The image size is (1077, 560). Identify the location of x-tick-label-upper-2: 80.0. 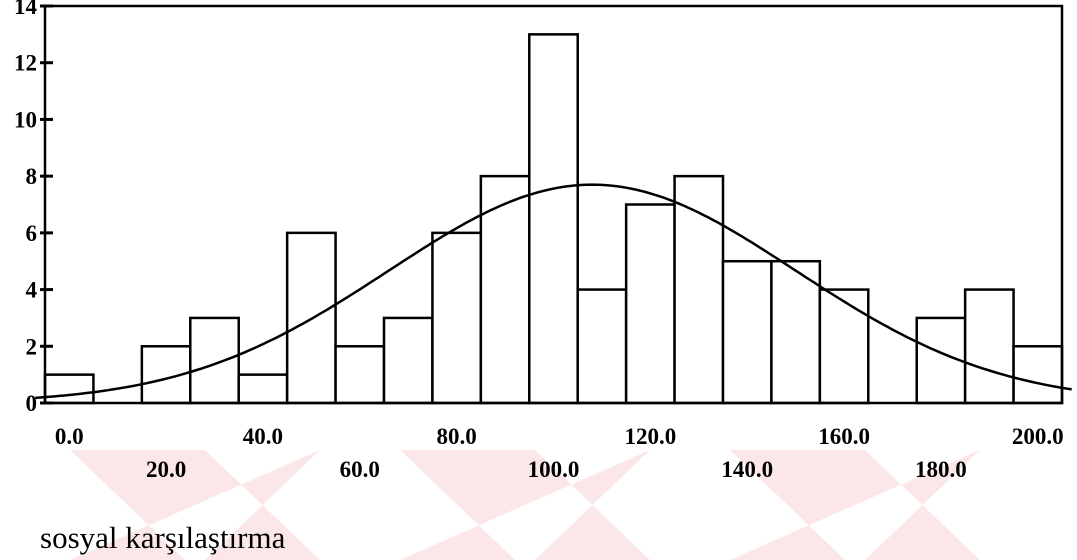
(457, 436).